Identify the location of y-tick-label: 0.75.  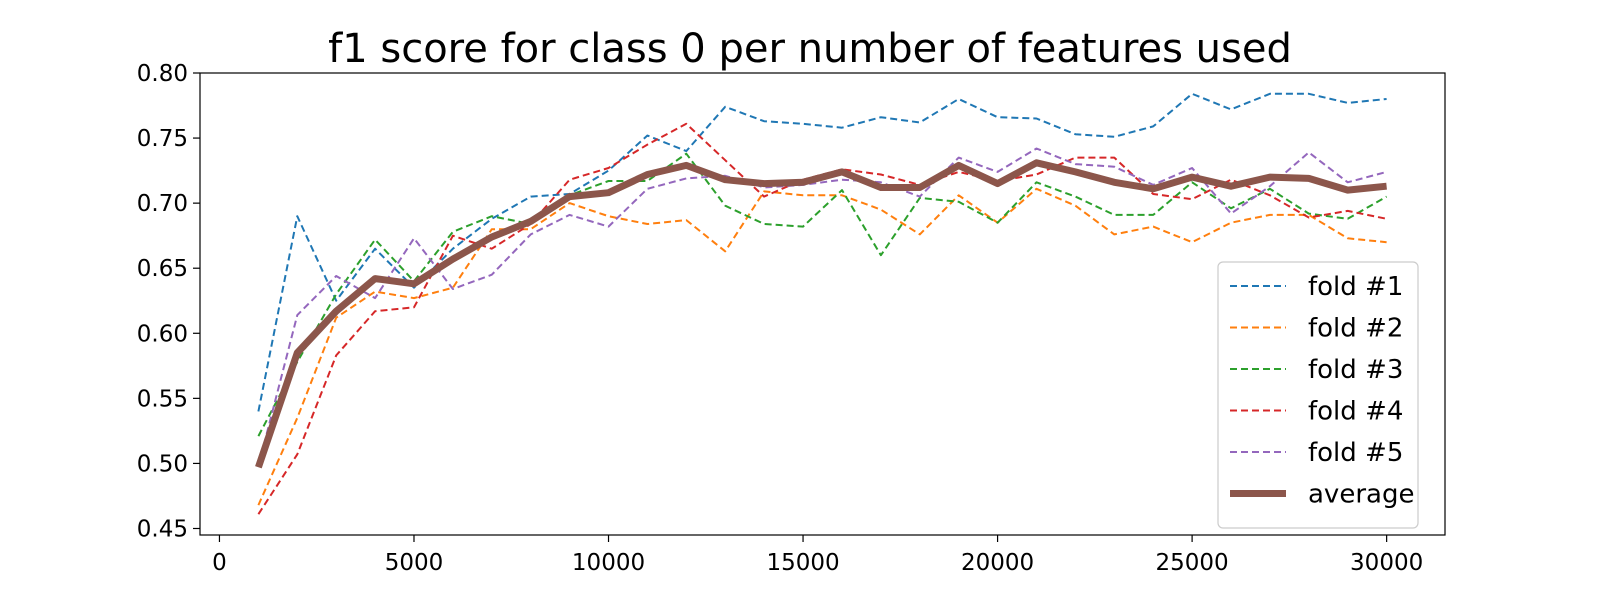
(162, 139).